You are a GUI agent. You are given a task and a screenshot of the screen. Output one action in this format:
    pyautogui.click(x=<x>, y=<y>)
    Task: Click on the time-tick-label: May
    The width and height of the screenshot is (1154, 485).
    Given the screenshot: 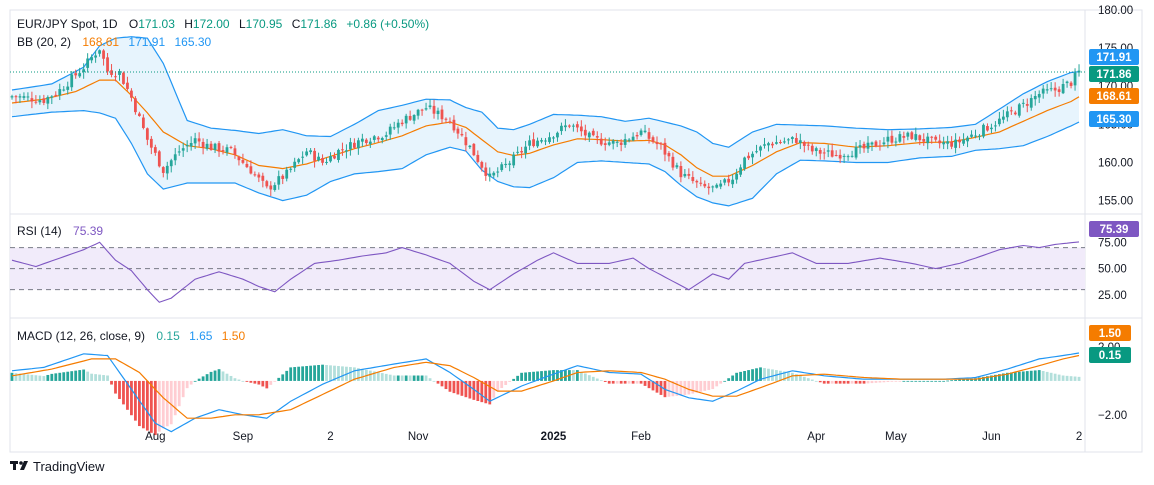 What is the action you would take?
    pyautogui.click(x=896, y=437)
    